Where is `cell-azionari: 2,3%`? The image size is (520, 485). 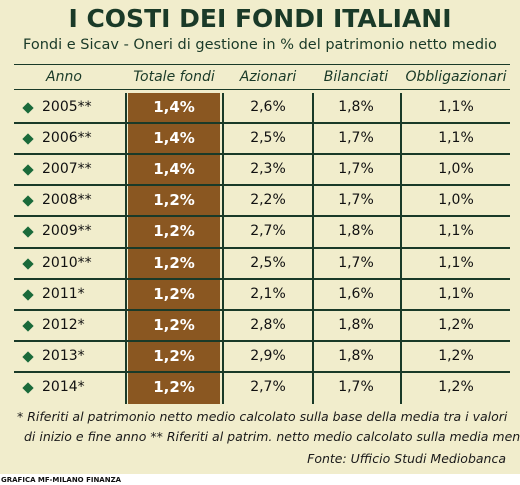 cell-azionari: 2,3% is located at coordinates (268, 169).